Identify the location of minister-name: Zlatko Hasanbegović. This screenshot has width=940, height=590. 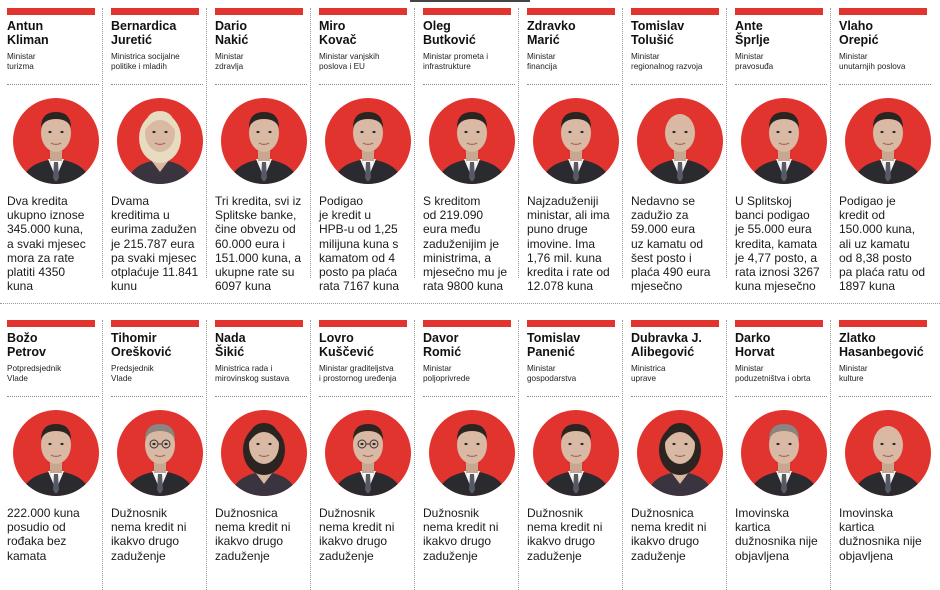
(881, 345).